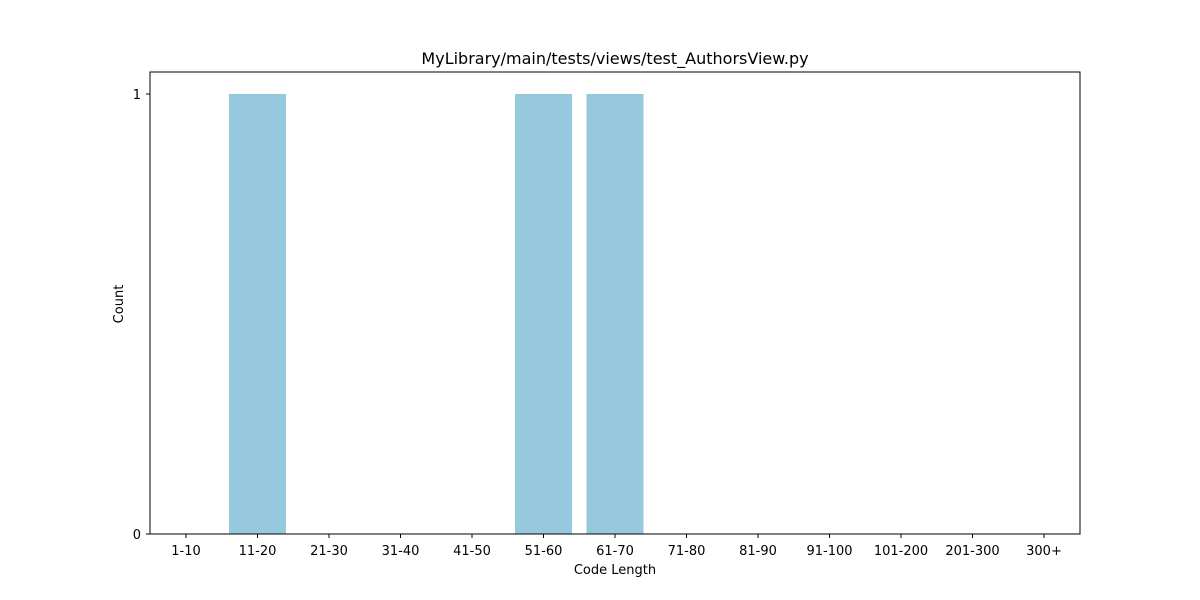 This screenshot has width=1200, height=600. I want to click on x-tick-label: 61-70, so click(615, 551).